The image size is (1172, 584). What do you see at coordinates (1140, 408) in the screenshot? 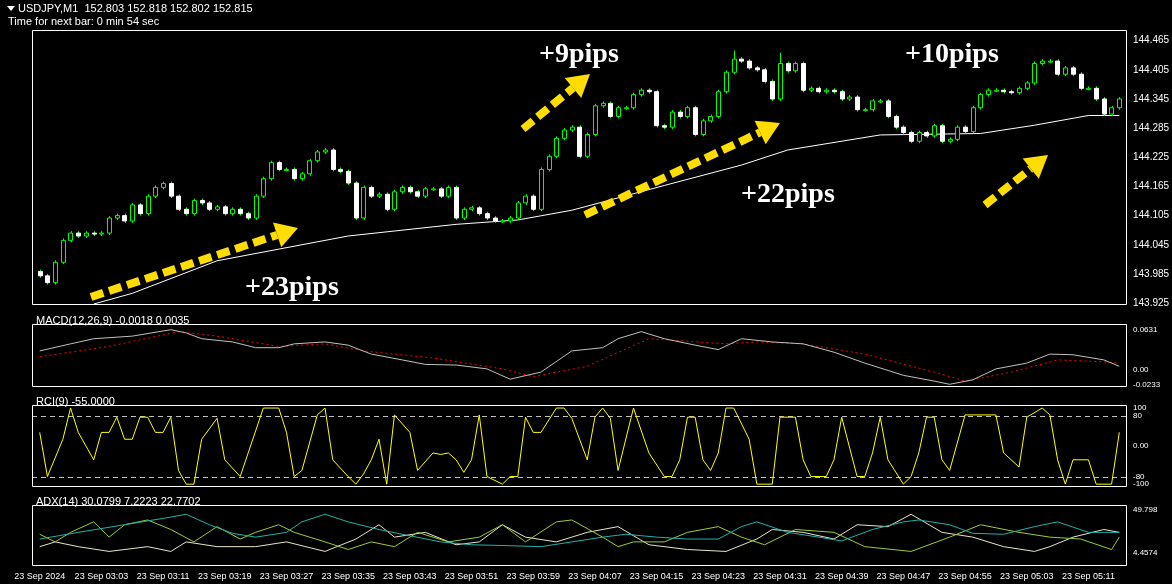
I see `y-tick-label: 100` at bounding box center [1140, 408].